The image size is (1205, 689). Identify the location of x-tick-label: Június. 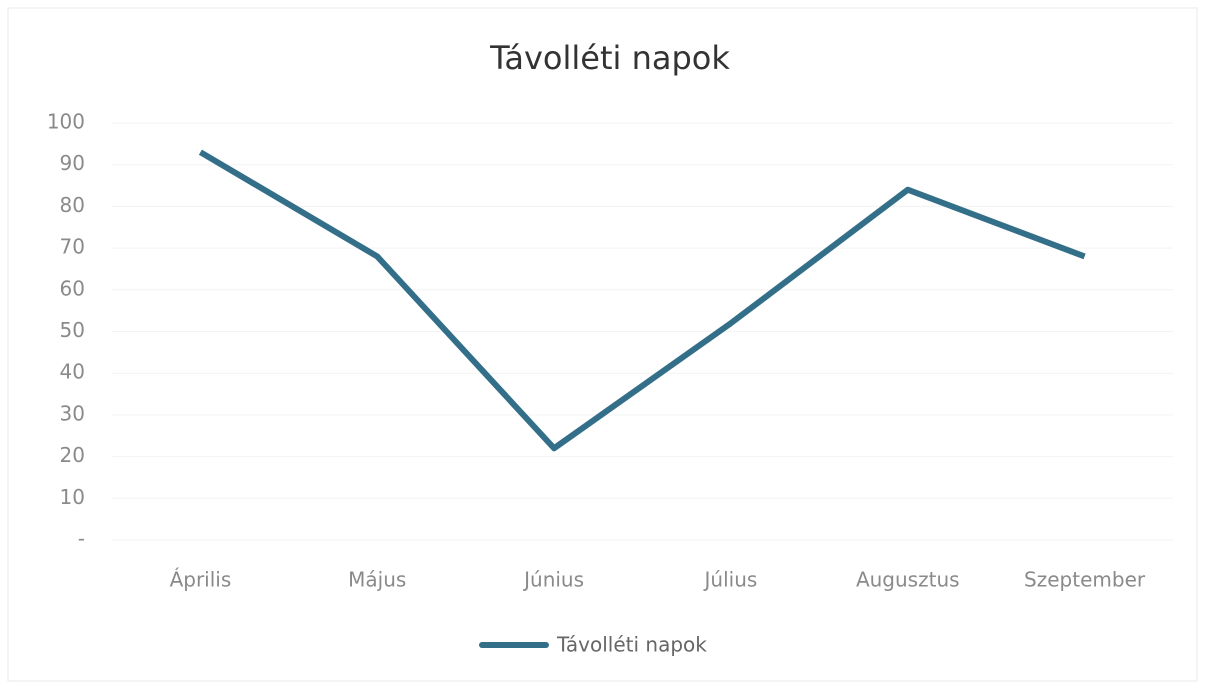
(553, 580).